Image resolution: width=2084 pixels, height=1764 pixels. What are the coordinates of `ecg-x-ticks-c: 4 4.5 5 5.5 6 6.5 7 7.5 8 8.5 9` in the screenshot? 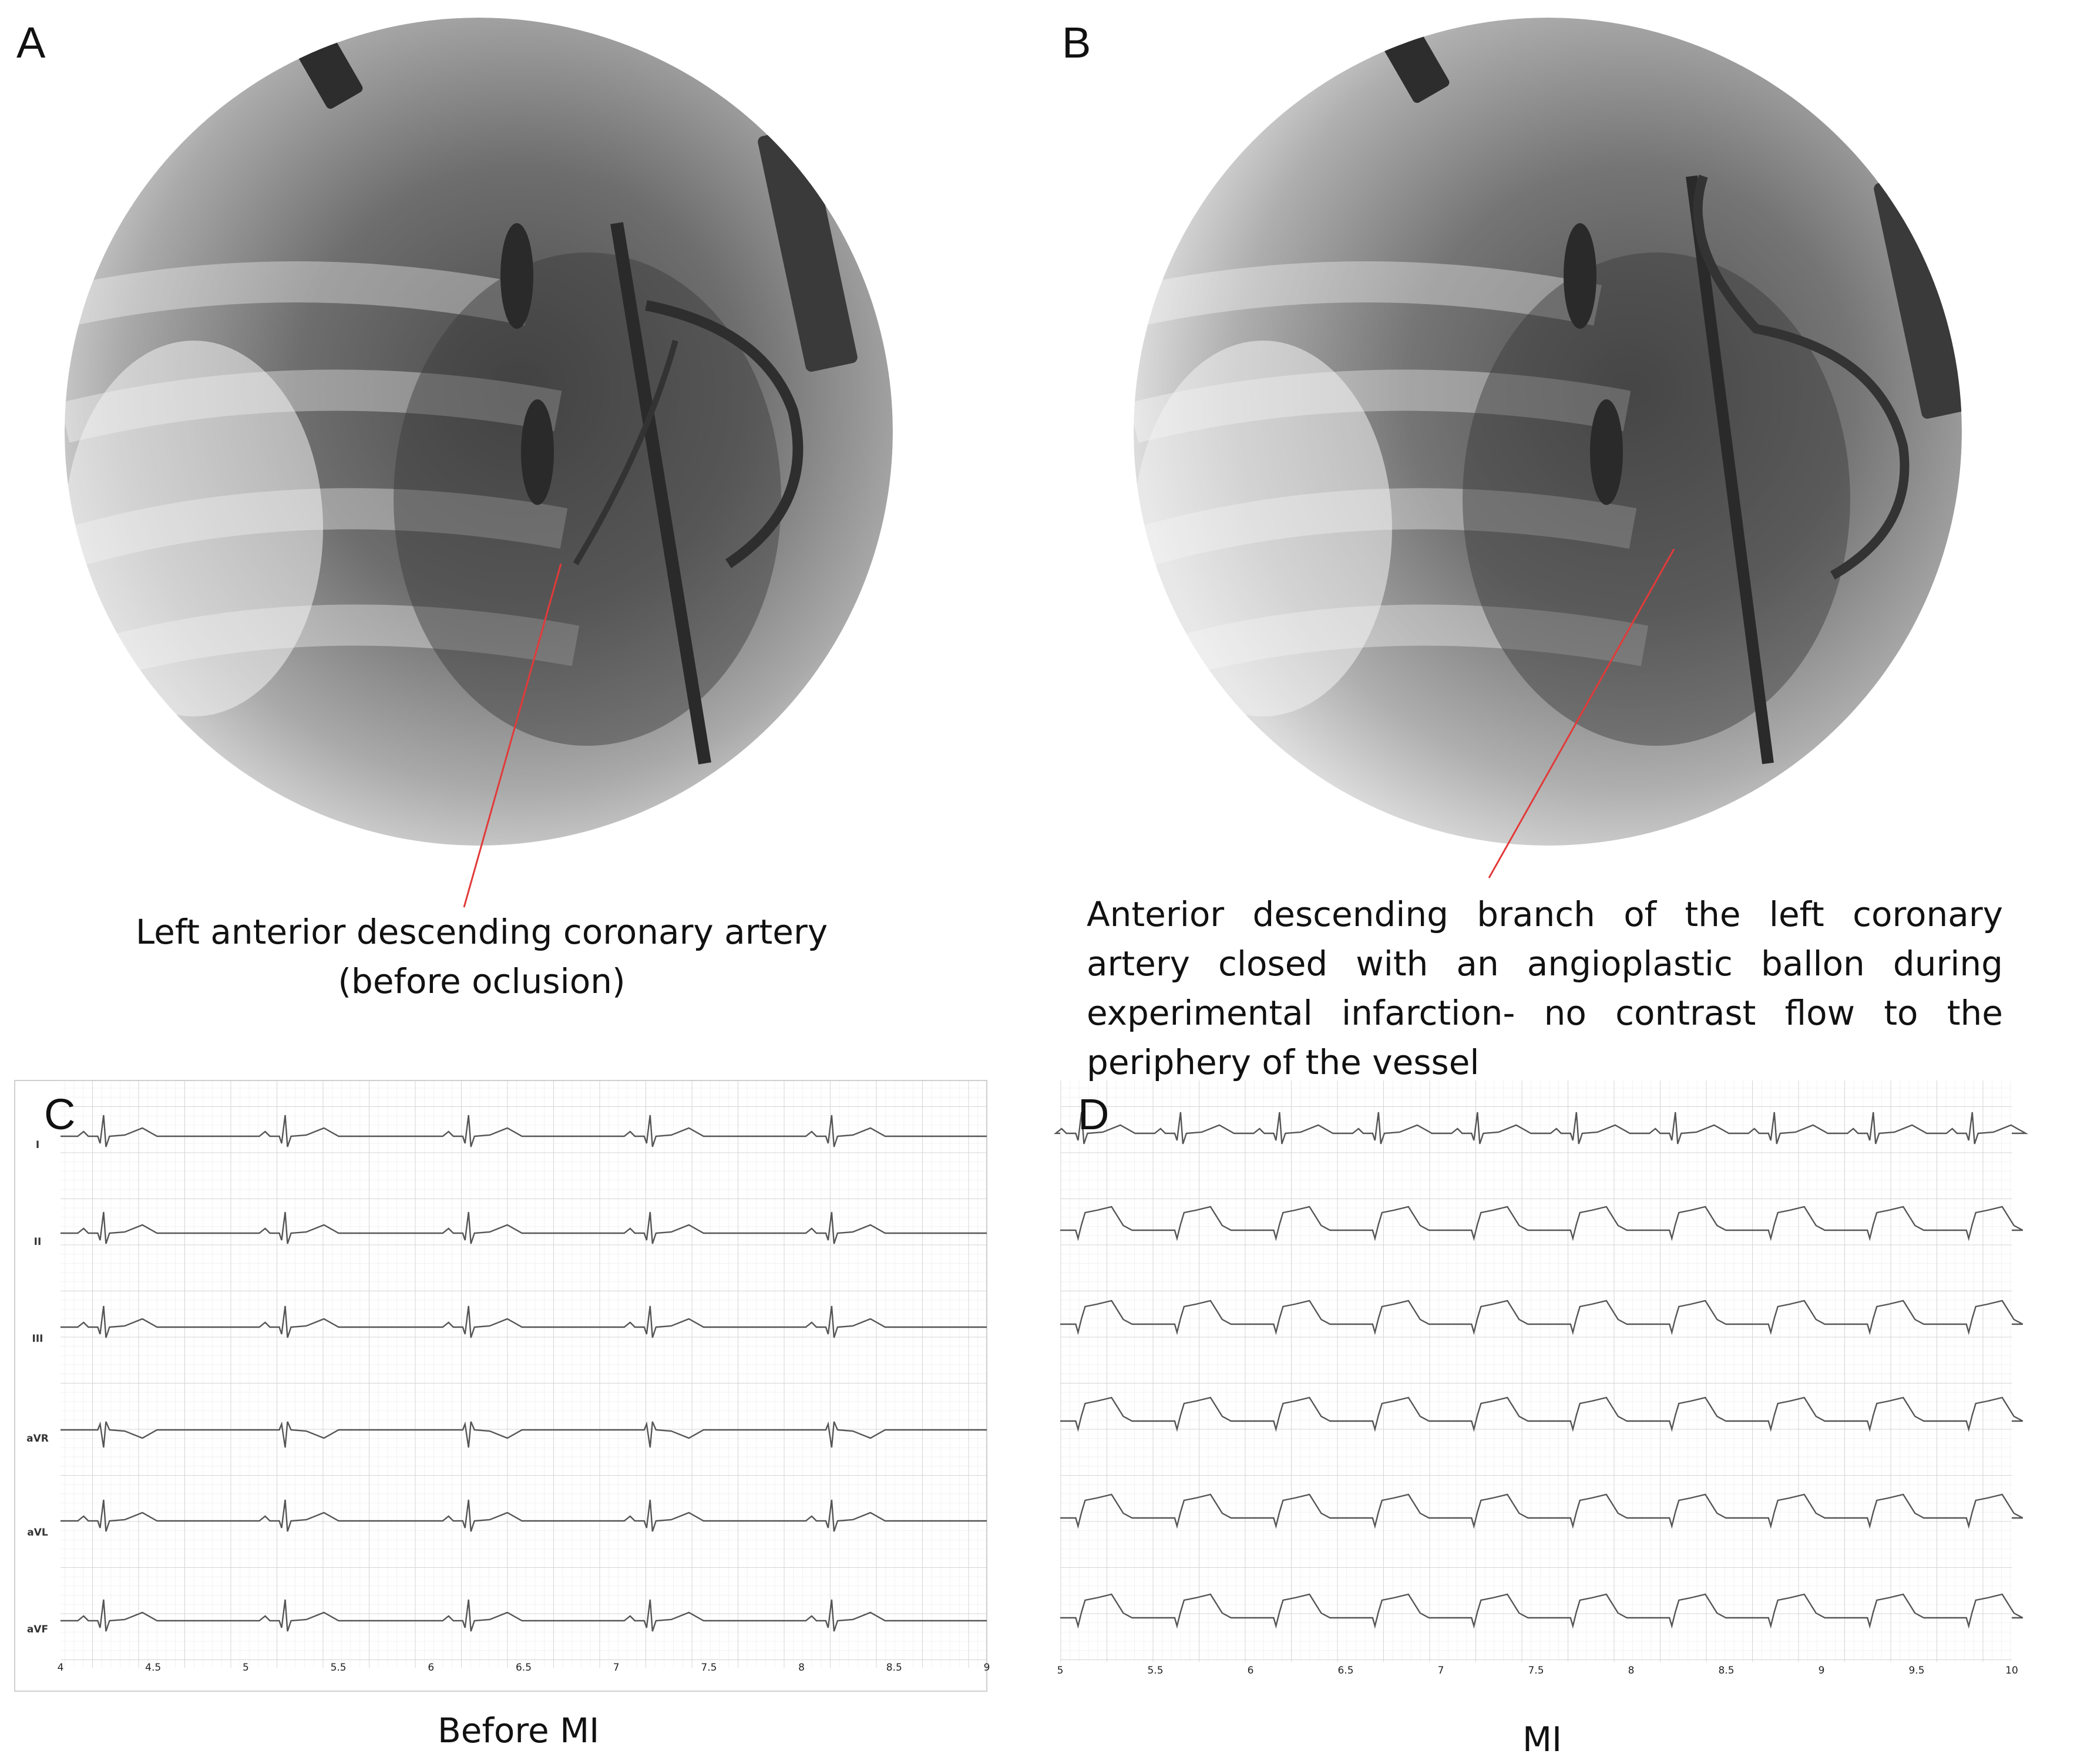 It's located at (524, 1668).